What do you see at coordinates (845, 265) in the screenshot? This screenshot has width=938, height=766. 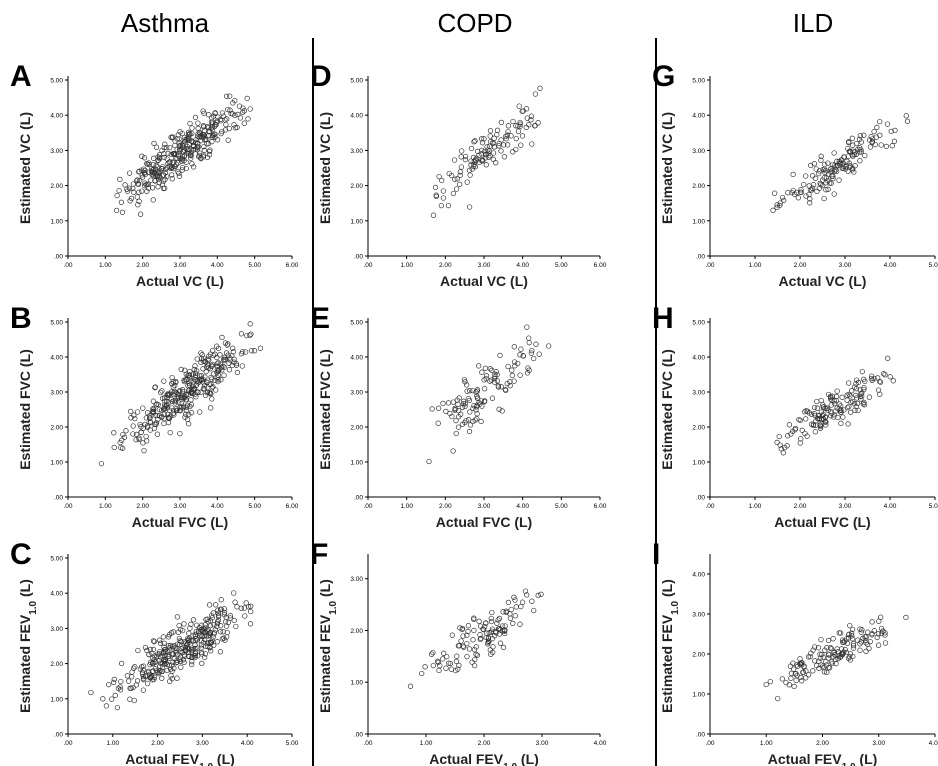 I see `x-tick-label: 3.00` at bounding box center [845, 265].